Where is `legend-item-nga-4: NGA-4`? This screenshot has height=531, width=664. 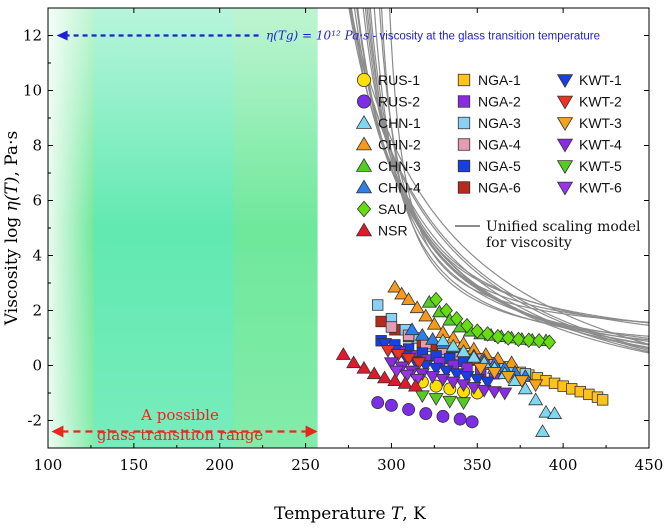 legend-item-nga-4: NGA-4 is located at coordinates (489, 145).